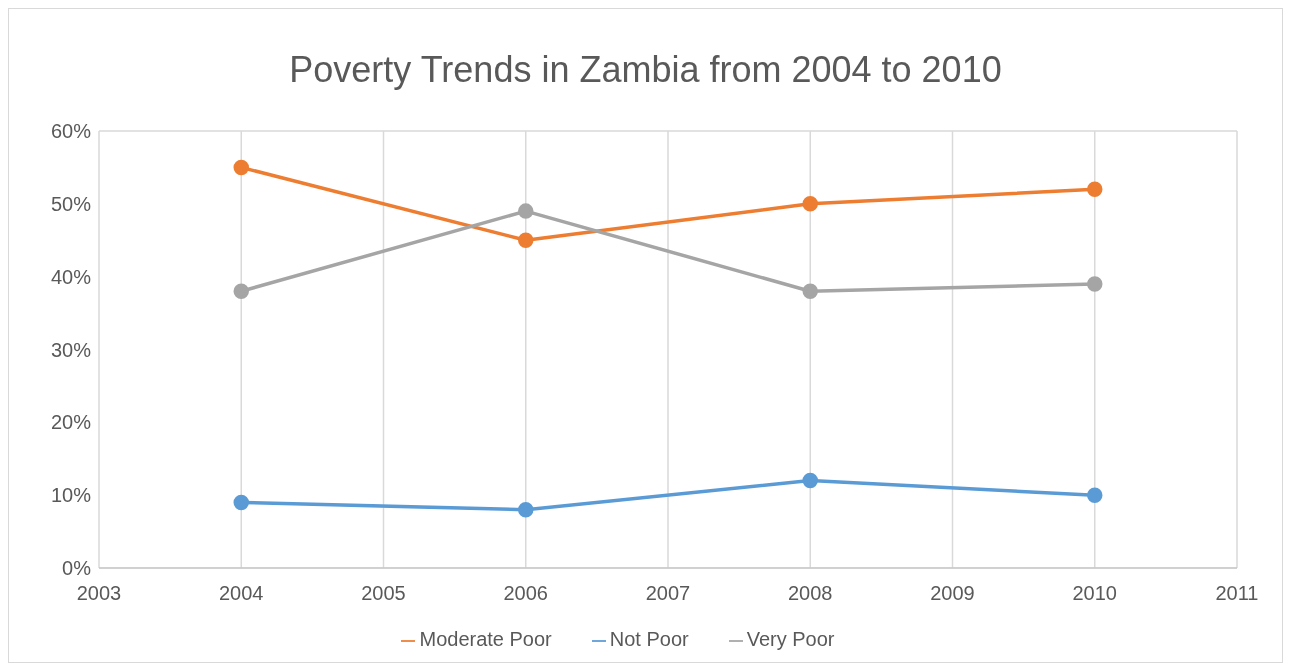 The image size is (1291, 671). Describe the element at coordinates (71, 495) in the screenshot. I see `y-tick-label: 10%` at that location.